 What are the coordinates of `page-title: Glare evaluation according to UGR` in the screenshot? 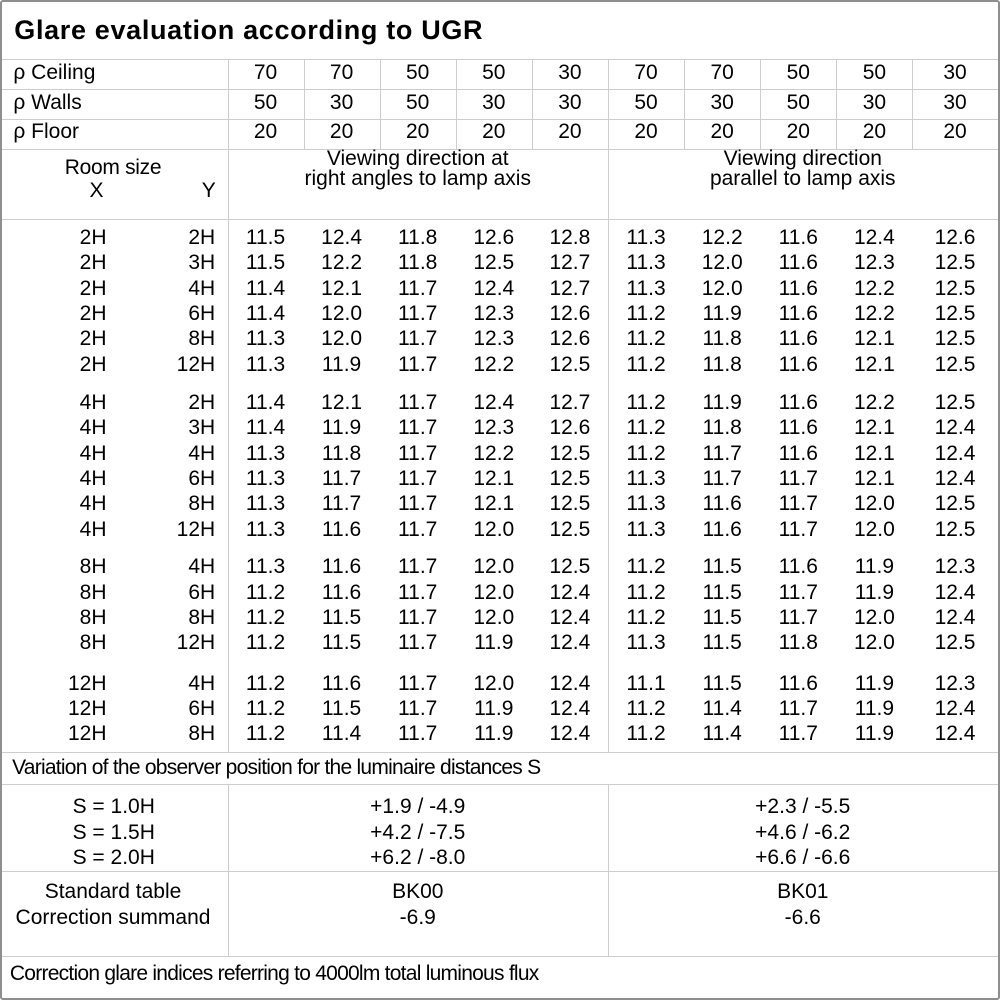 It's located at (249, 30).